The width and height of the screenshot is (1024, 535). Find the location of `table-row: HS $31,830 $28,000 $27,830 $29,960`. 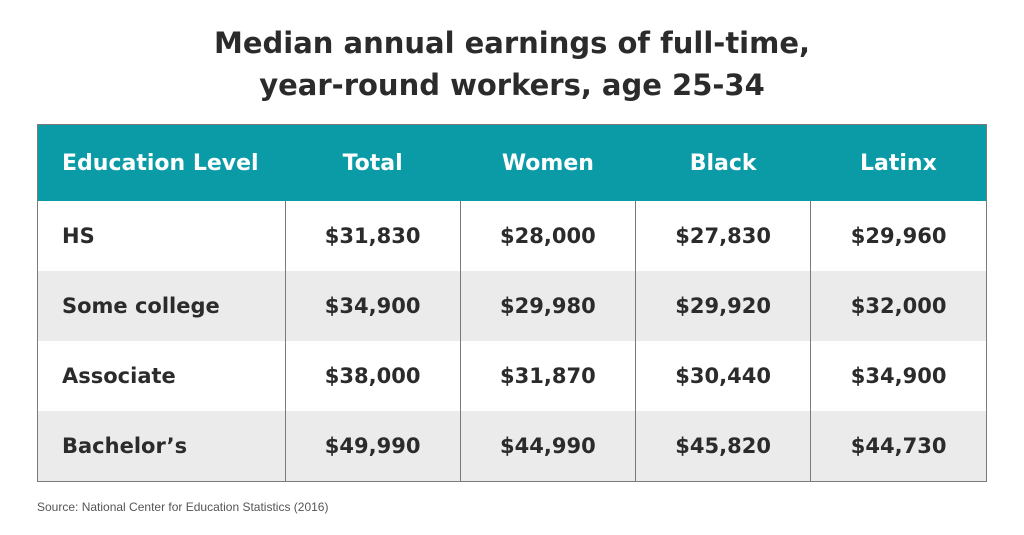

table-row: HS $31,830 $28,000 $27,830 $29,960 is located at coordinates (512, 236).